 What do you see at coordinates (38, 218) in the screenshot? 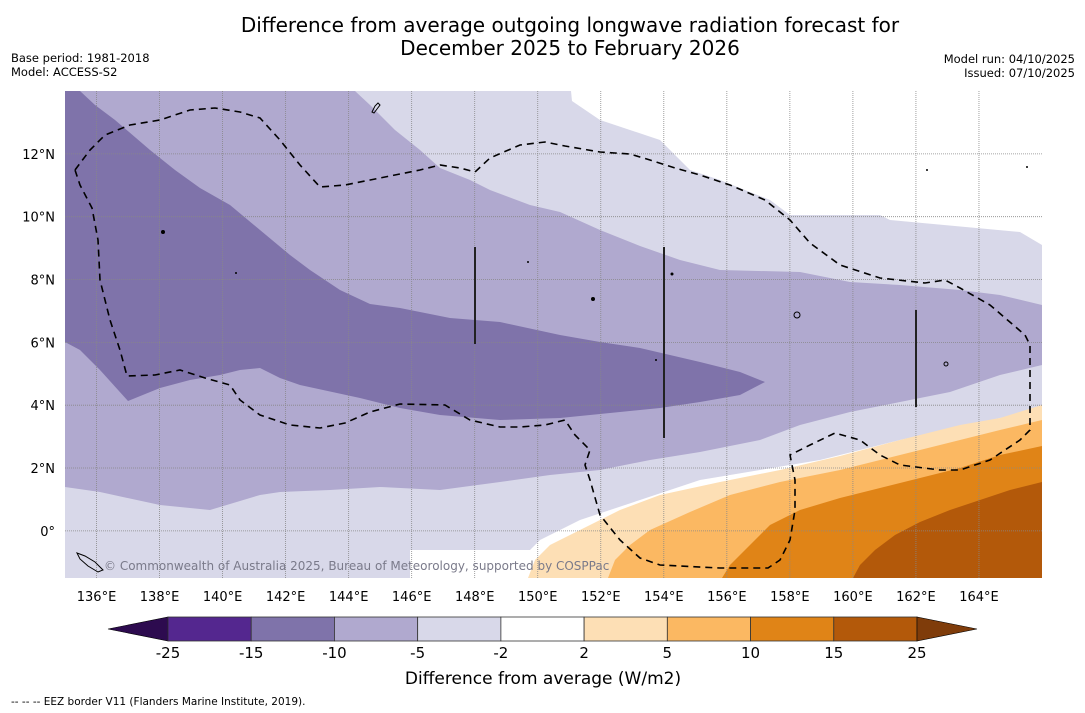
I see `y-tick-label: 10°N` at bounding box center [38, 218].